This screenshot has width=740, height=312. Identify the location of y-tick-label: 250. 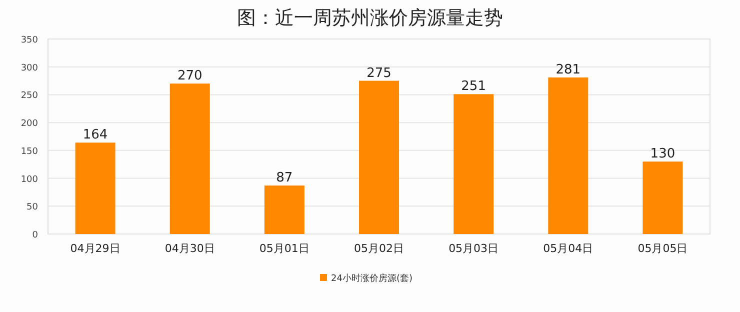
(29, 96).